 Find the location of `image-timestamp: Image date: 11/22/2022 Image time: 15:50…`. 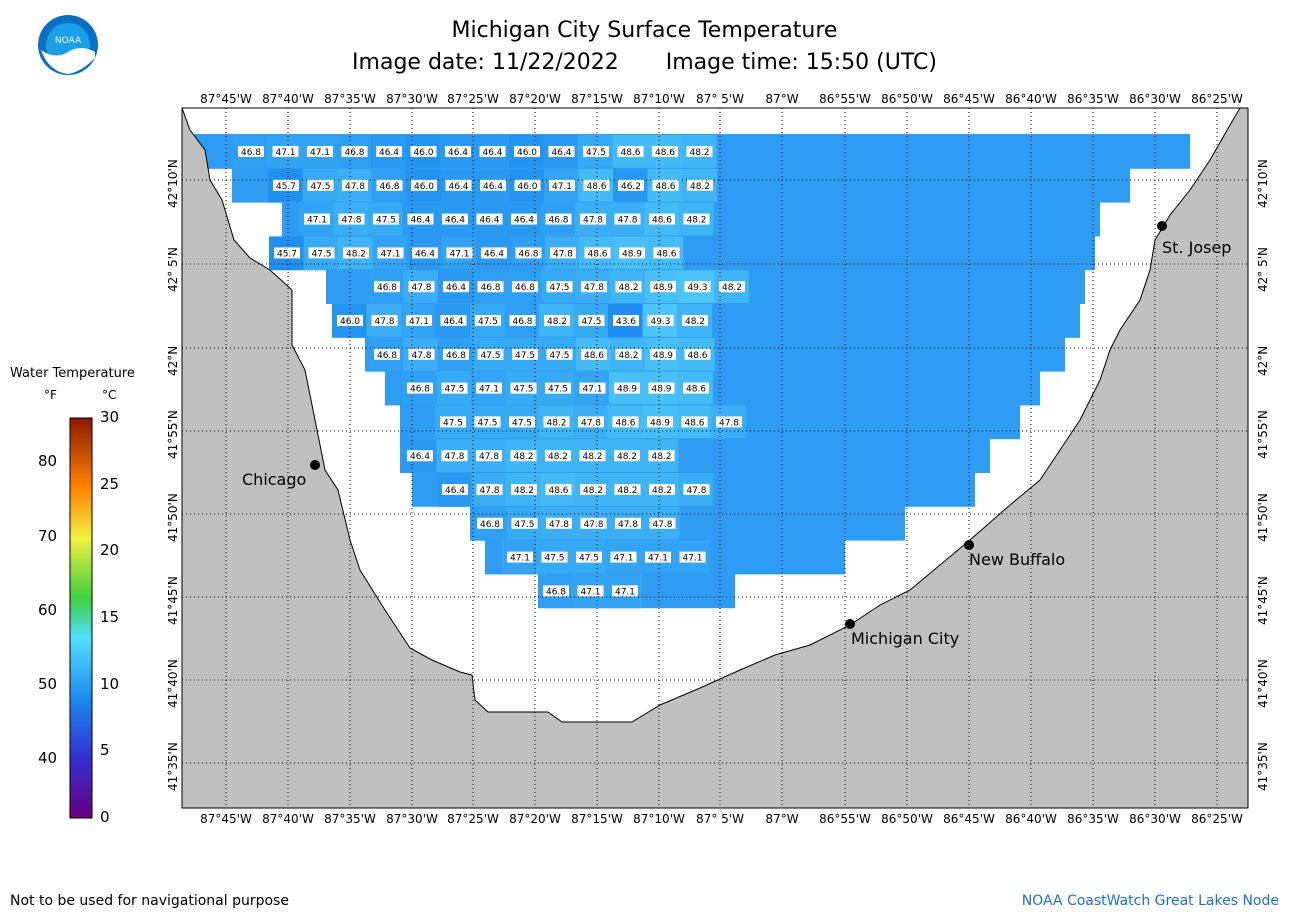

image-timestamp: Image date: 11/22/2022 Image time: 15:50… is located at coordinates (644, 62).